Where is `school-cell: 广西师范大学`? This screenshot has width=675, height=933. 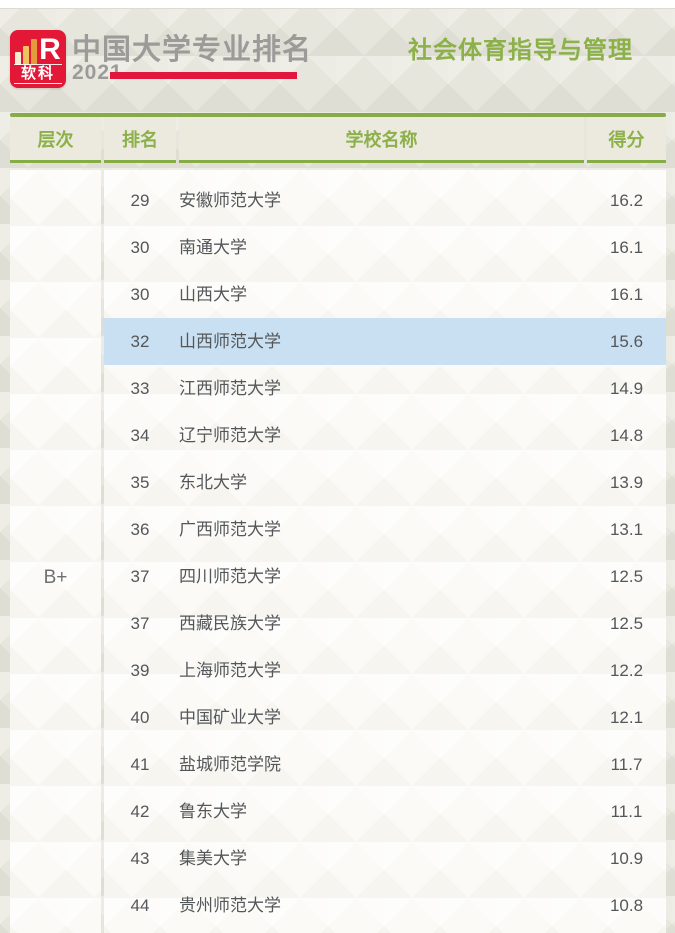 school-cell: 广西师范大学 is located at coordinates (230, 529).